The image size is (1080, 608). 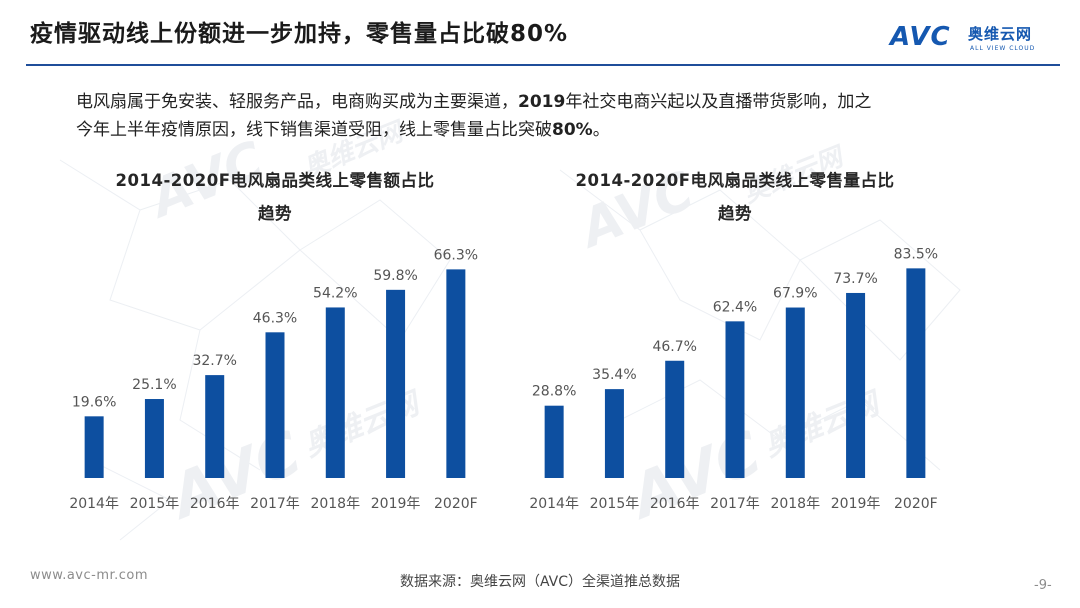 What do you see at coordinates (395, 276) in the screenshot?
I see `data-label: 59.8%` at bounding box center [395, 276].